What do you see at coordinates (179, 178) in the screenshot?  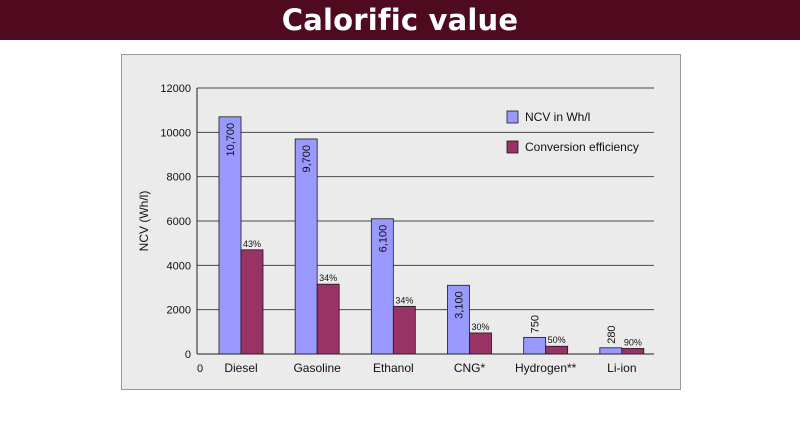 I see `y-tick-label: 8000` at bounding box center [179, 178].